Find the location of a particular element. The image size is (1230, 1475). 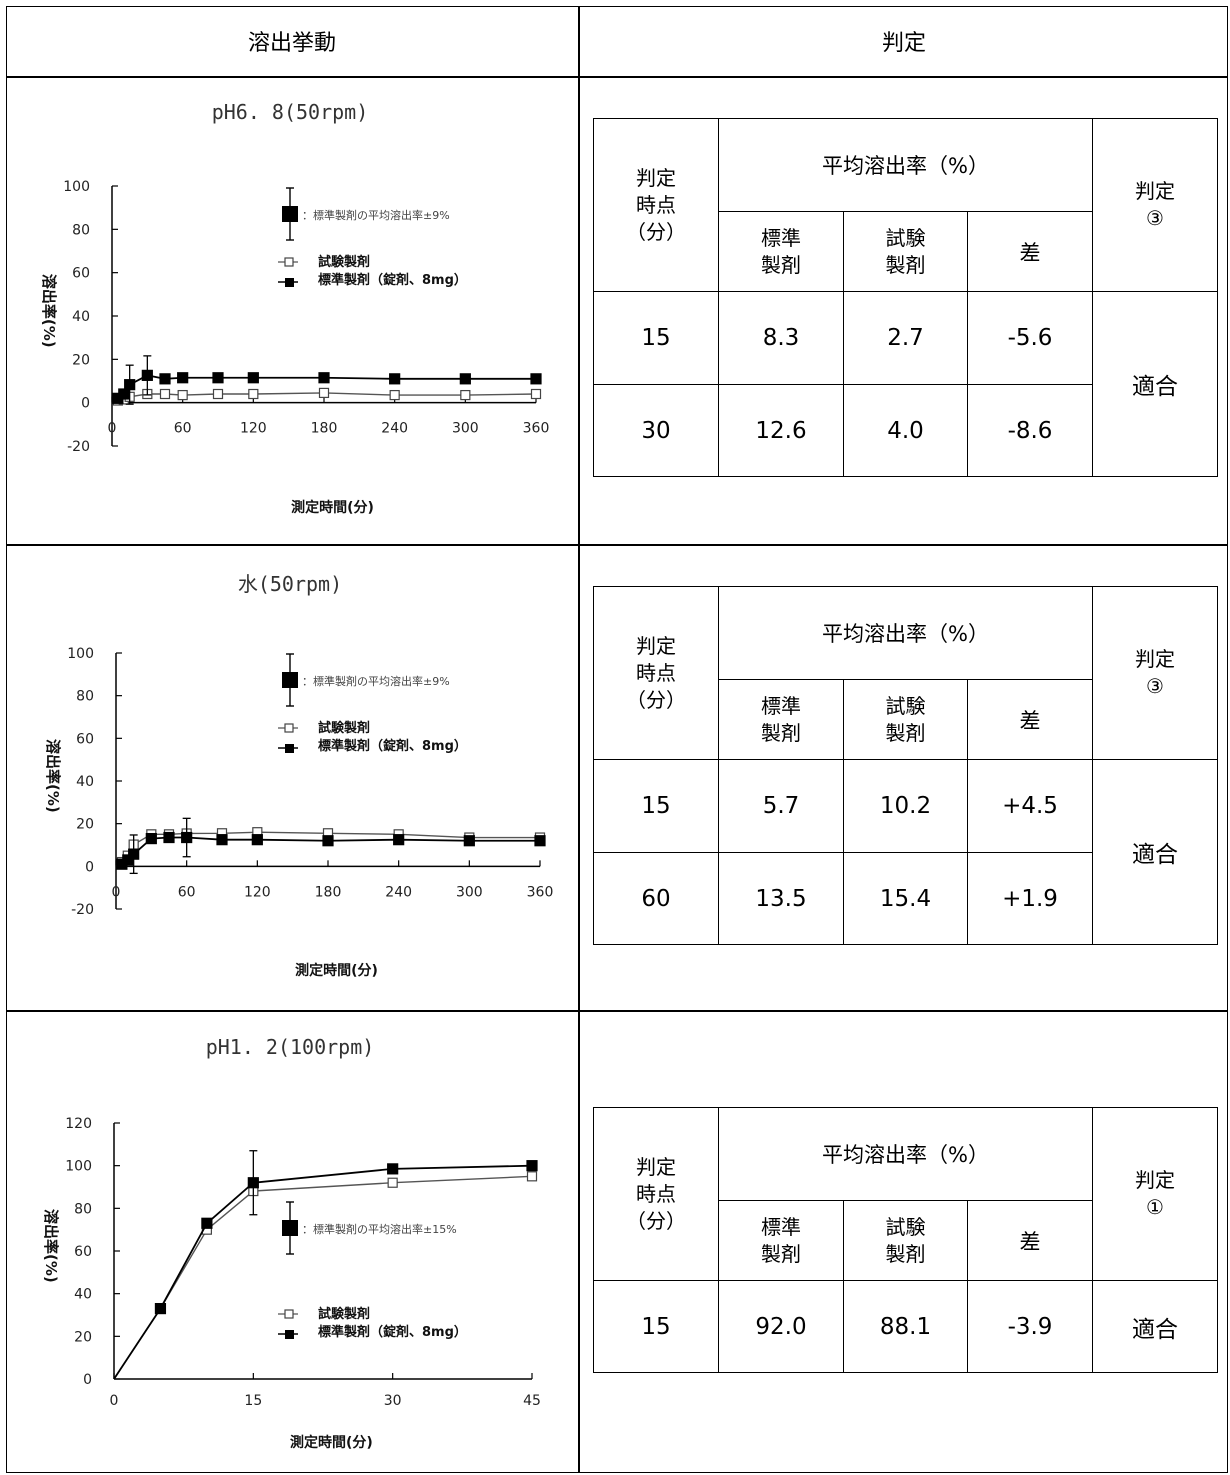

col-header-standard: 標準 製剤 is located at coordinates (781, 1240).